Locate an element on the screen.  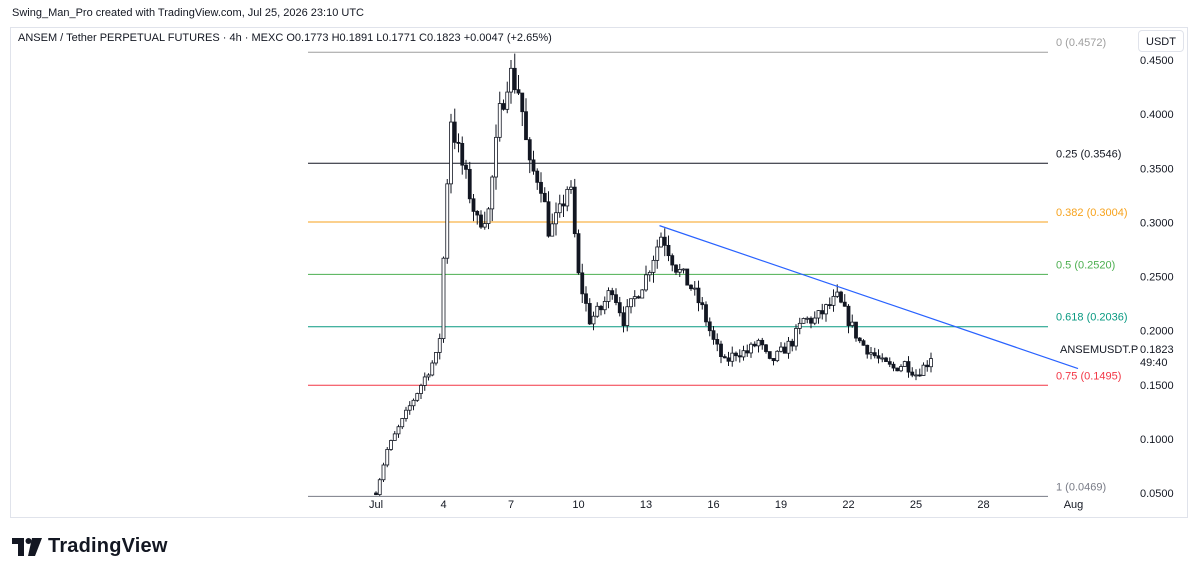
descending-trendline is located at coordinates (869, 297).